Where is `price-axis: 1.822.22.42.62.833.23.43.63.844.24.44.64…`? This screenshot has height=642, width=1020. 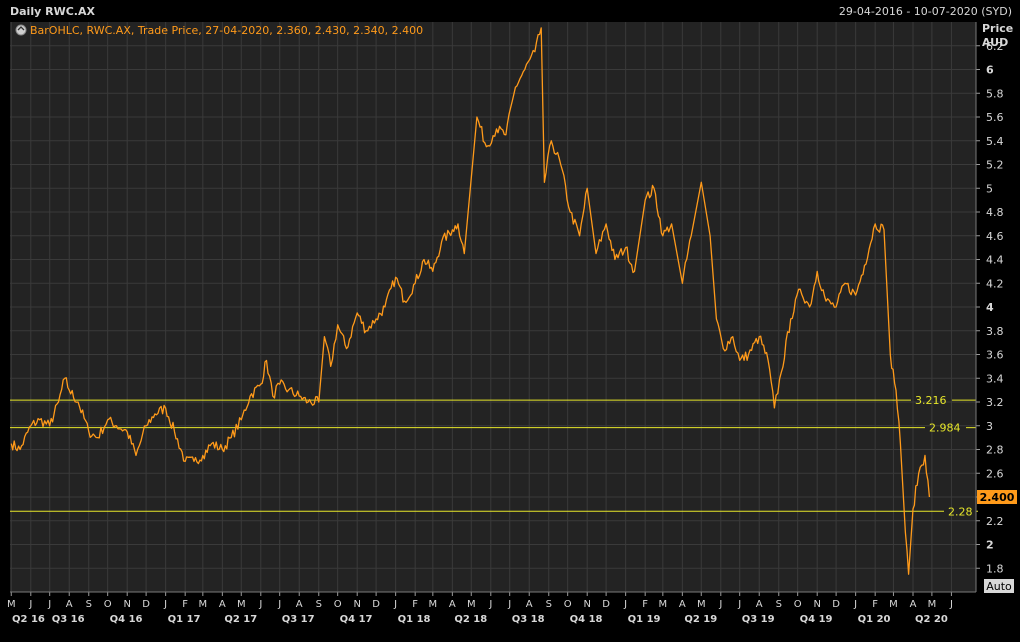 price-axis: 1.822.22.42.62.833.23.43.63.844.24.44.64… is located at coordinates (989, 307).